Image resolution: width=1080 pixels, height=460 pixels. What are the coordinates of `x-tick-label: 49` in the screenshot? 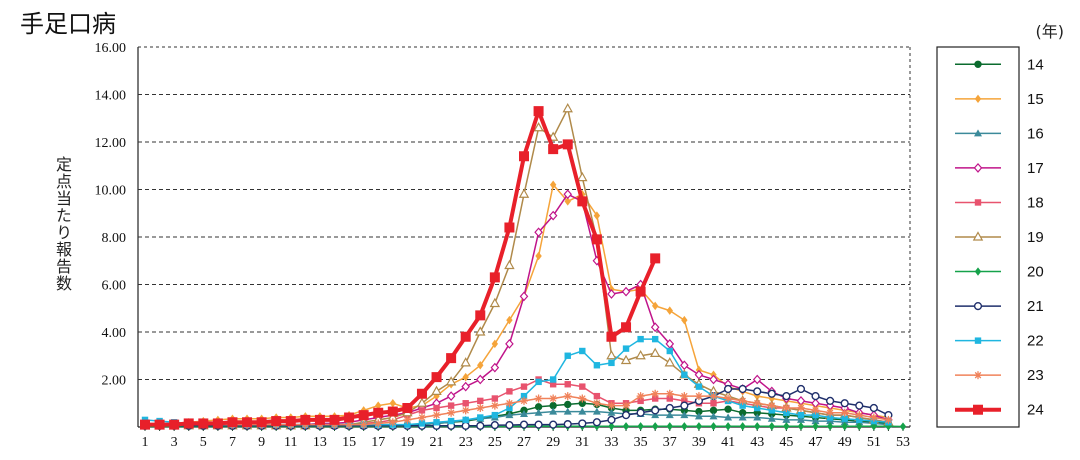 It's located at (845, 442).